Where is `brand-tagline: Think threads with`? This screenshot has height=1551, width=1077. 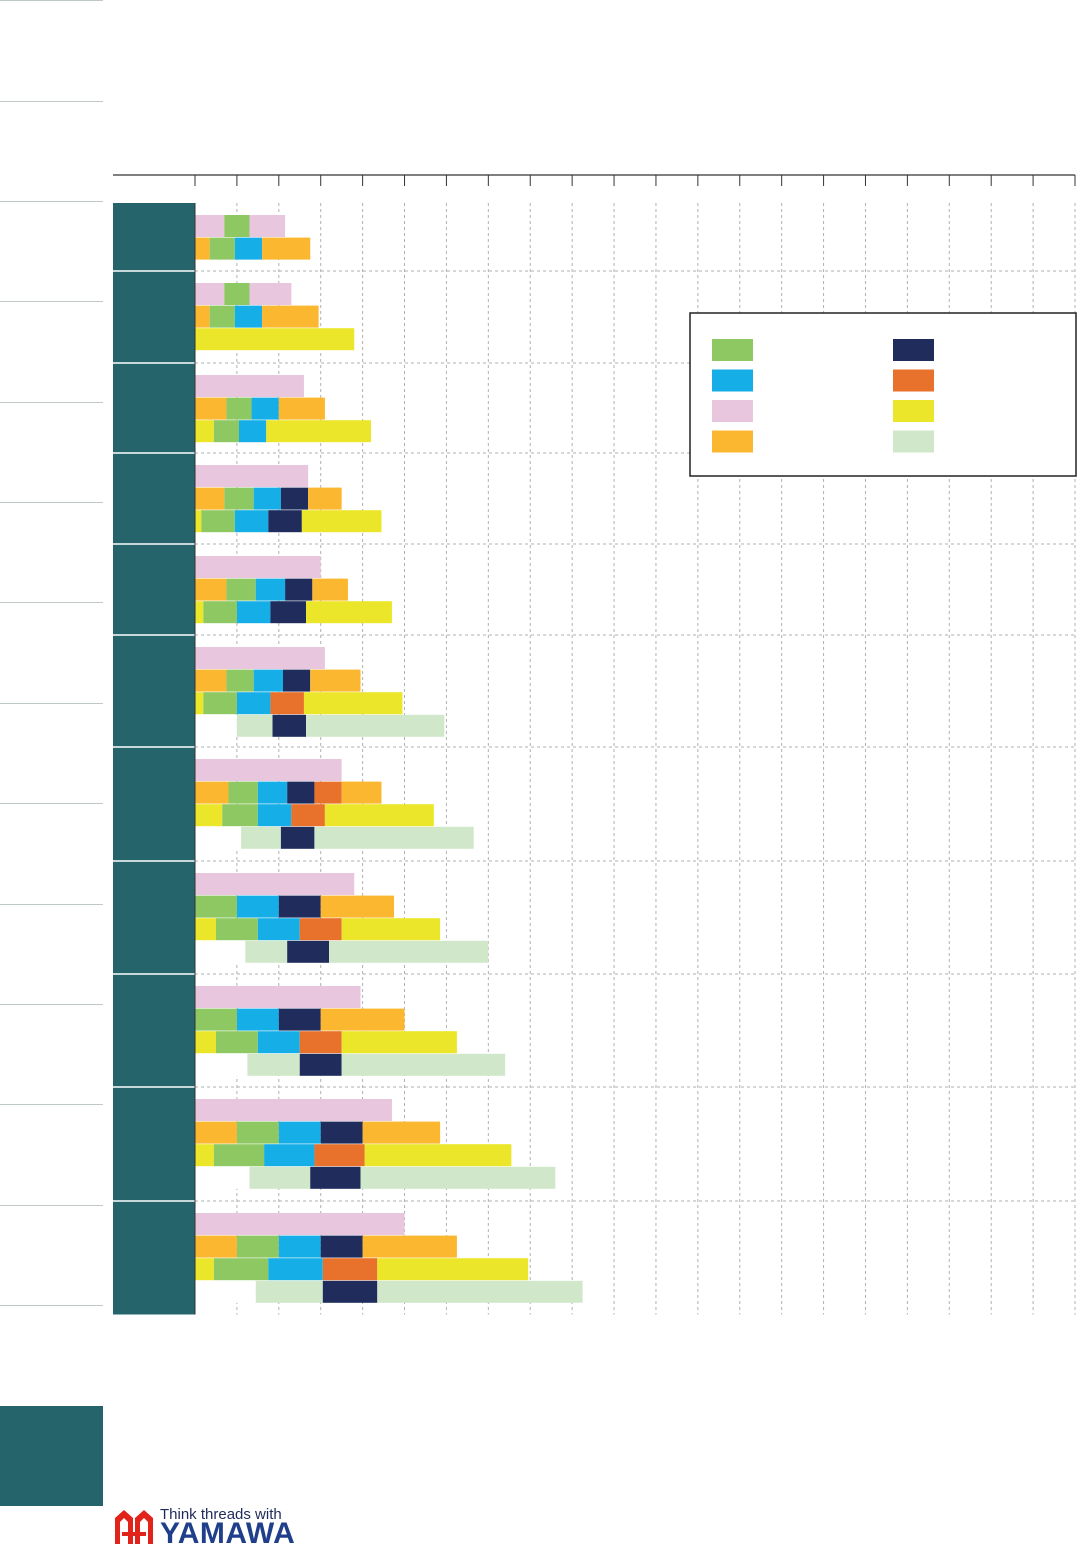 brand-tagline: Think threads with is located at coordinates (221, 1514).